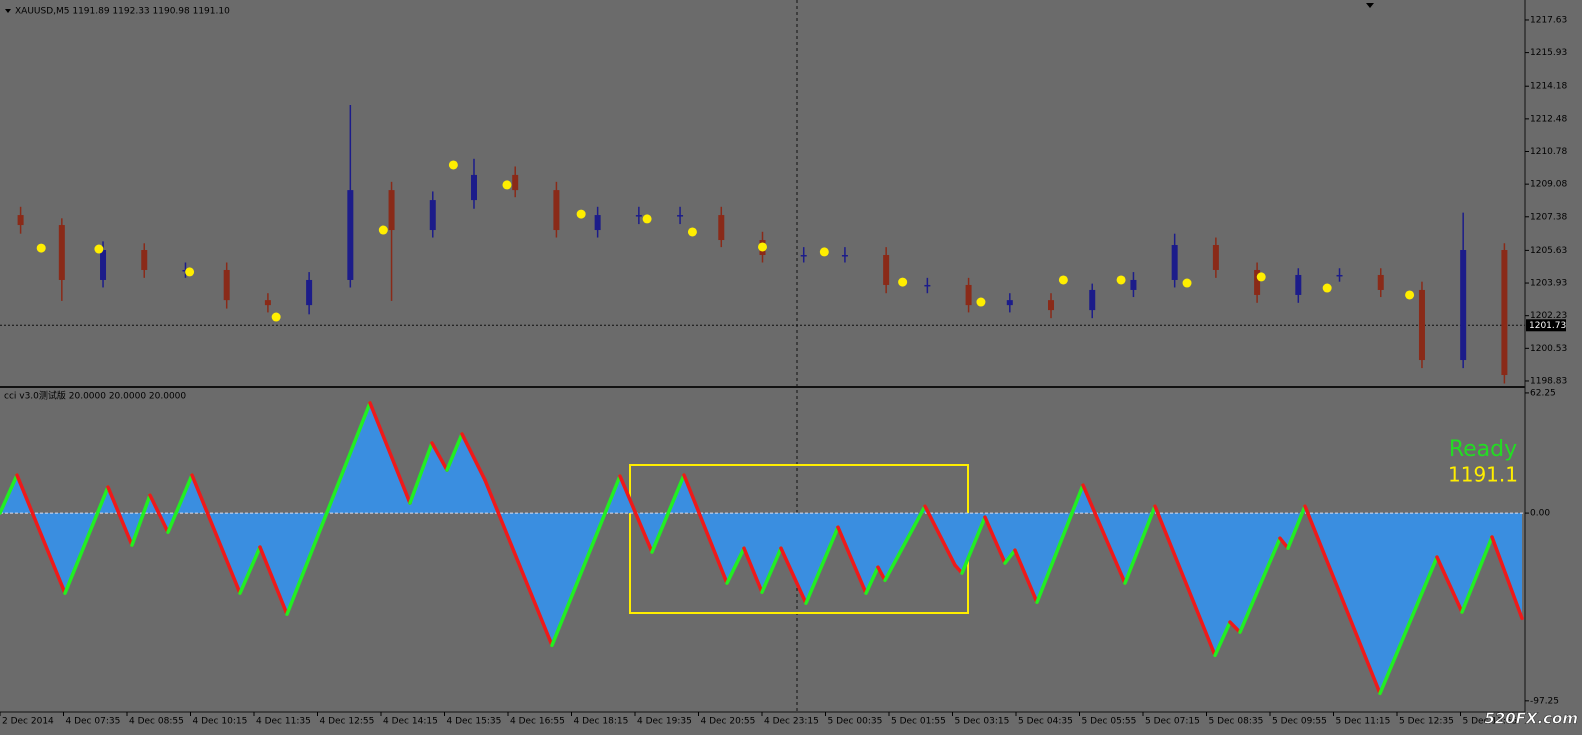 This screenshot has width=1582, height=735. Describe the element at coordinates (28, 722) in the screenshot. I see `x-tick-label: 2 Dec 2014` at that location.